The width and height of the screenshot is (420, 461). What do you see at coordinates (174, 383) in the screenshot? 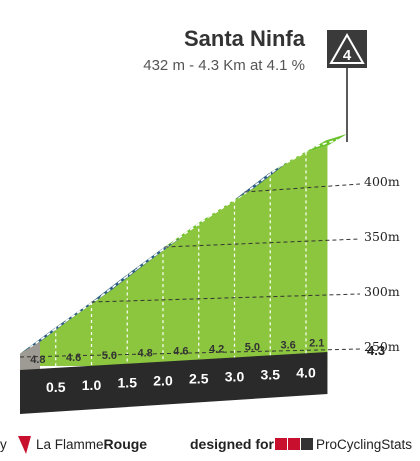
I see `profile-base-band` at bounding box center [174, 383].